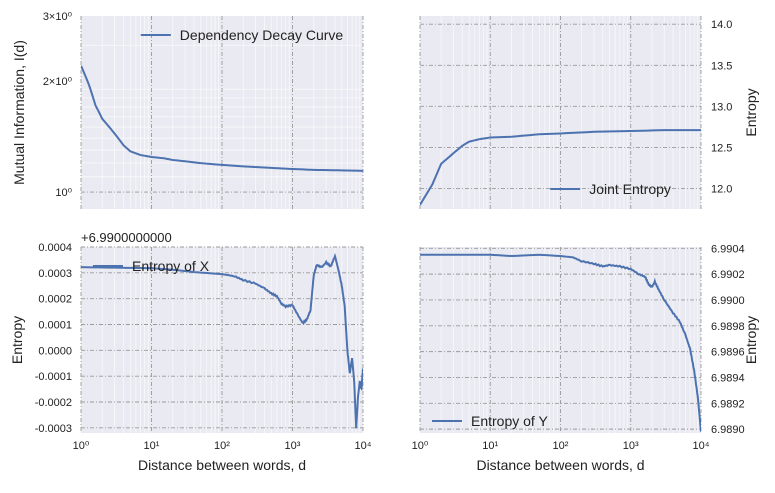  I want to click on legend: Entropy of X, so click(151, 266).